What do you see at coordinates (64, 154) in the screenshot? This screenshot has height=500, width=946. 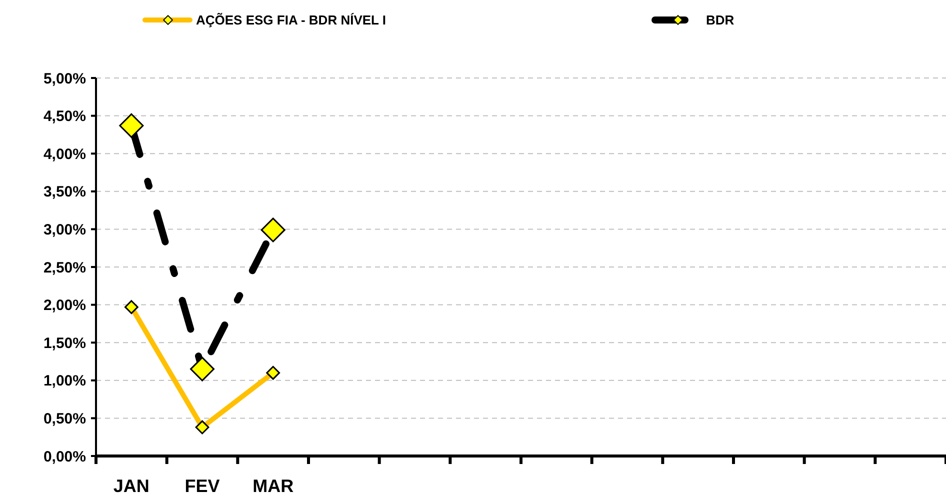 I see `y-tick-label: 4,00%` at bounding box center [64, 154].